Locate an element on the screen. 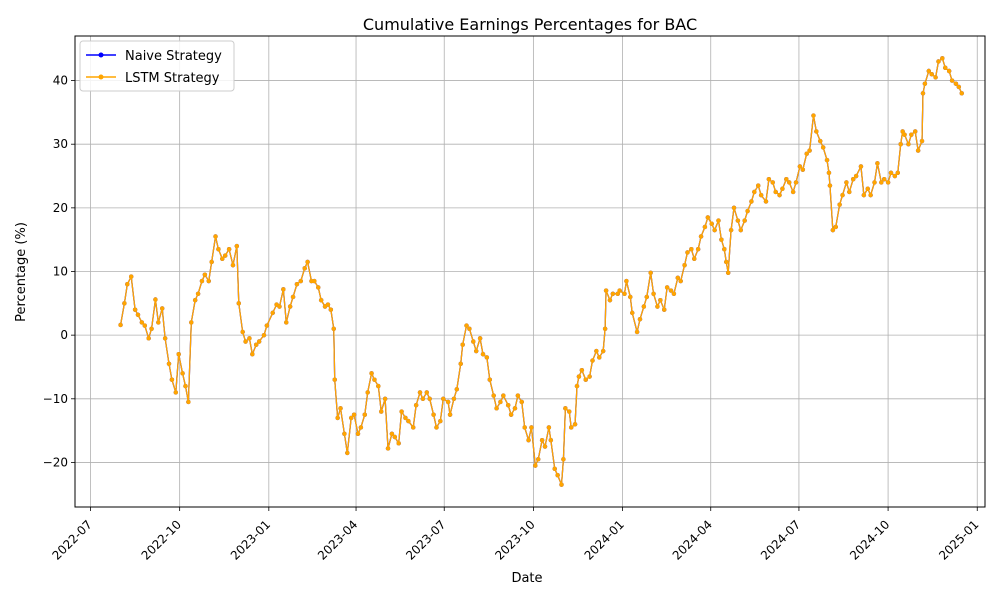 This screenshot has width=1000, height=600. y-tick-label: 40 is located at coordinates (60, 81).